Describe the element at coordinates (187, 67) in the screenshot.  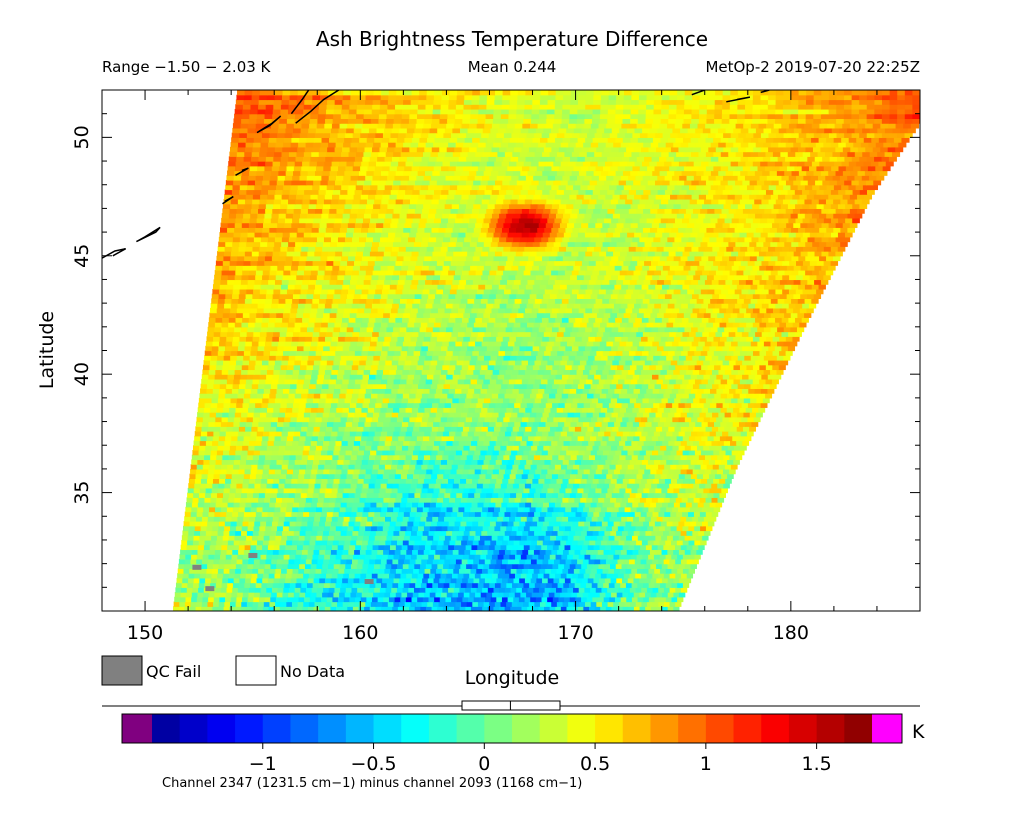
I see `range-label: Range −1.50 − 2.03 K` at that location.